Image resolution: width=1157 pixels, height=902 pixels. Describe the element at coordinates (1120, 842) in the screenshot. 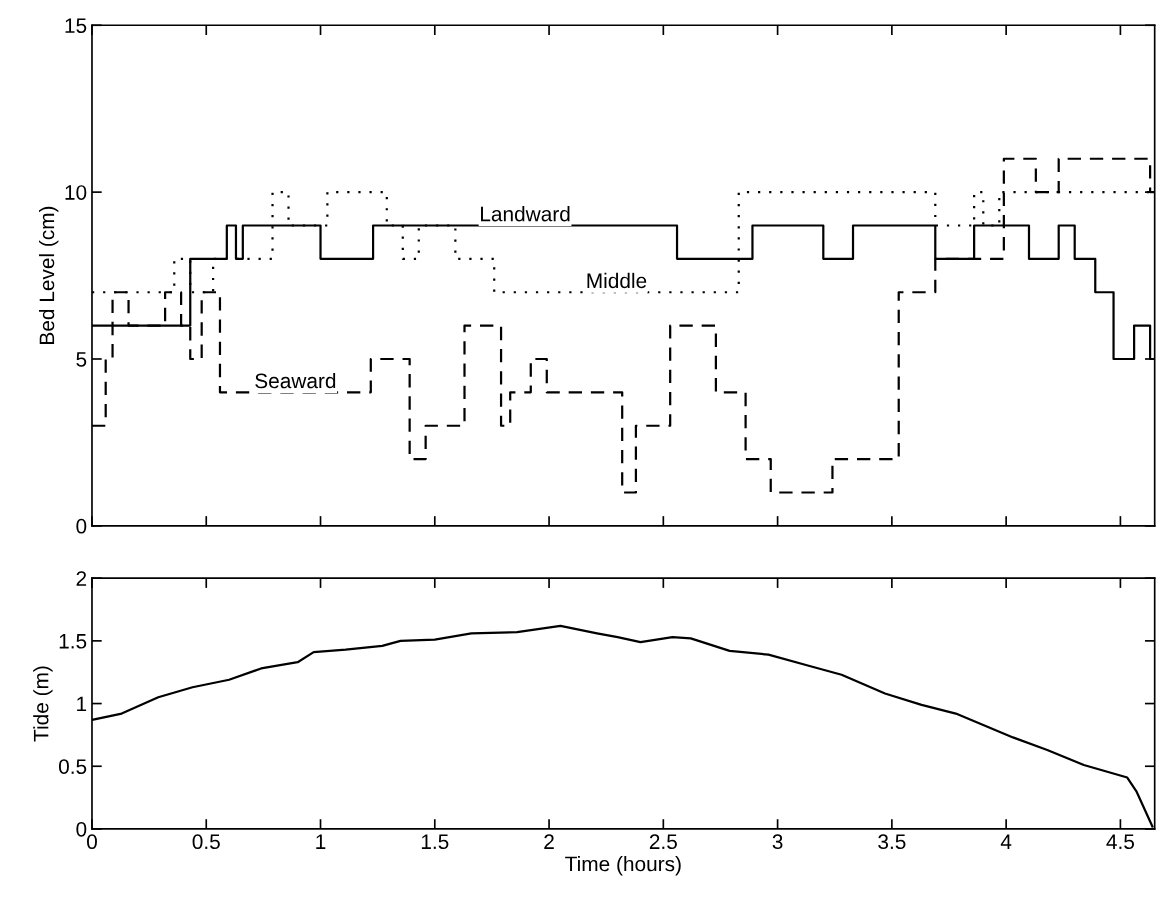

I see `x-tick-label: 4.5` at that location.